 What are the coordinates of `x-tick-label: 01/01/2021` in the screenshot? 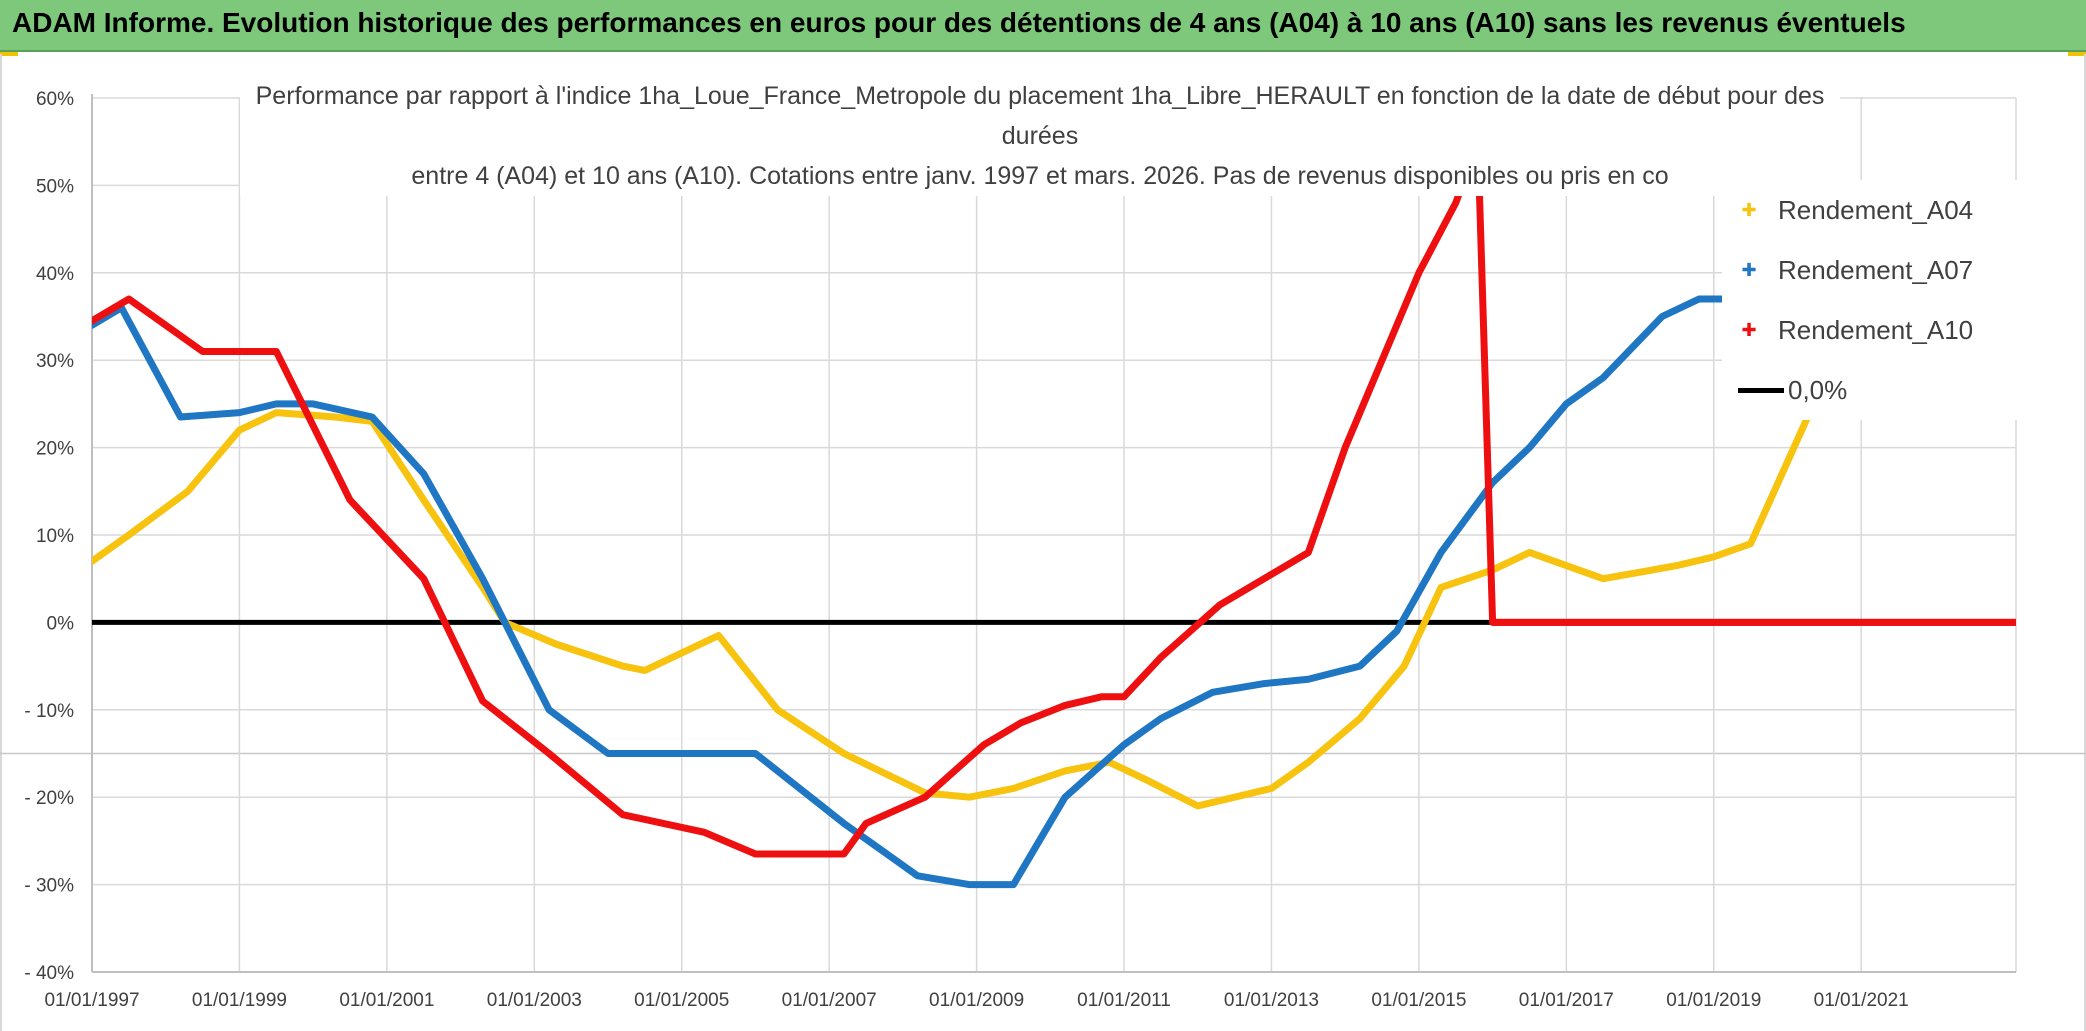 It's located at (1861, 1000).